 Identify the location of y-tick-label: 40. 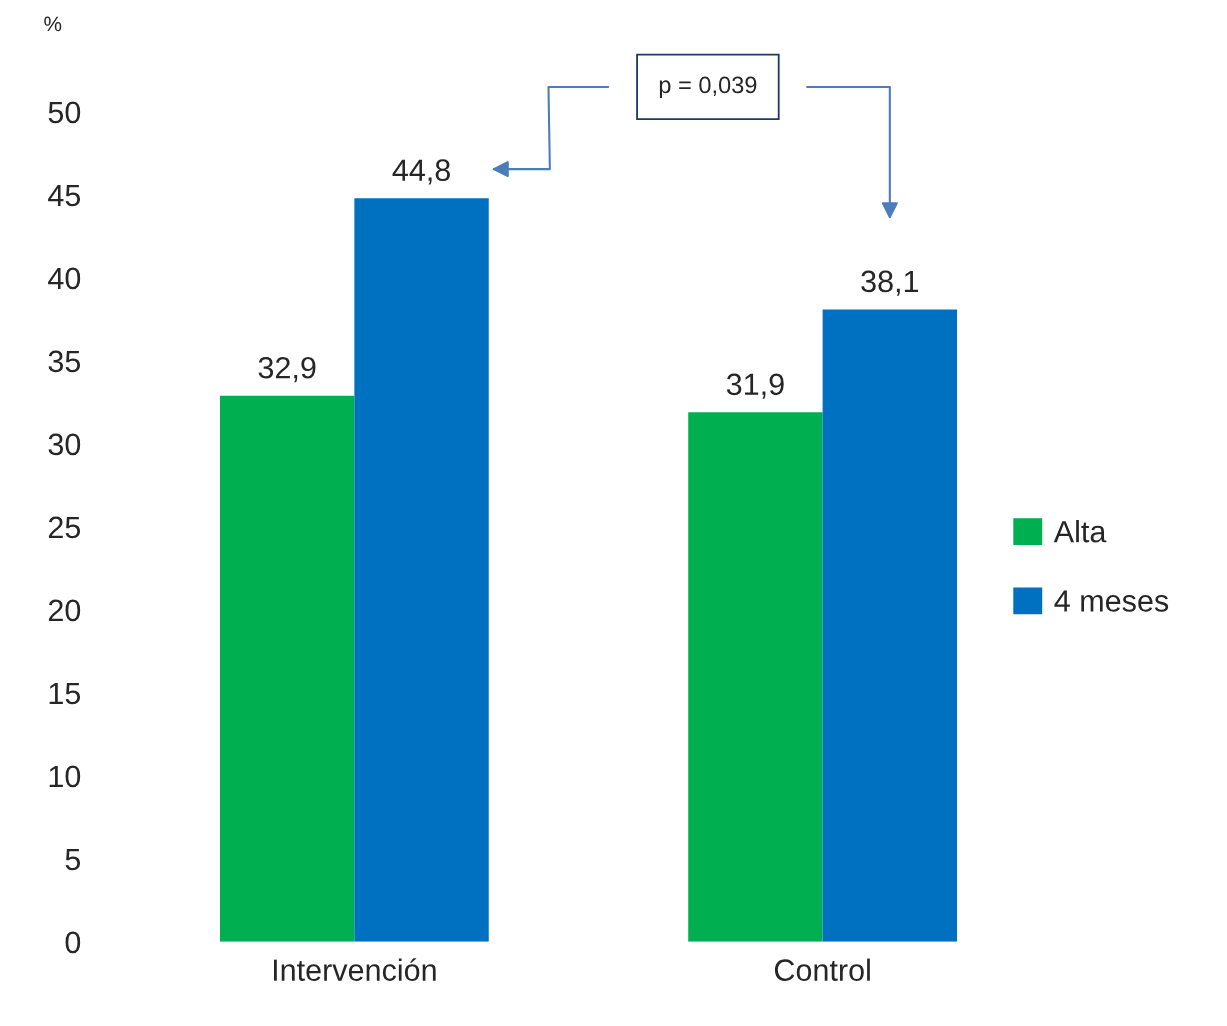
(64, 278).